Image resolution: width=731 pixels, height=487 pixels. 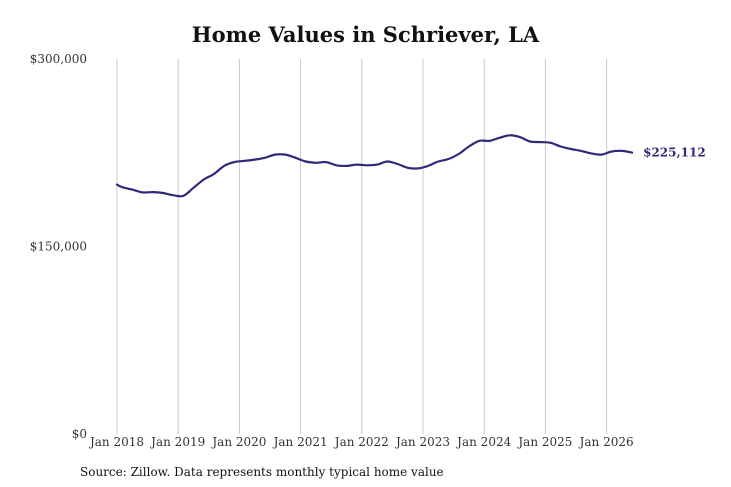 What do you see at coordinates (79, 434) in the screenshot?
I see `y-tick-label: $0` at bounding box center [79, 434].